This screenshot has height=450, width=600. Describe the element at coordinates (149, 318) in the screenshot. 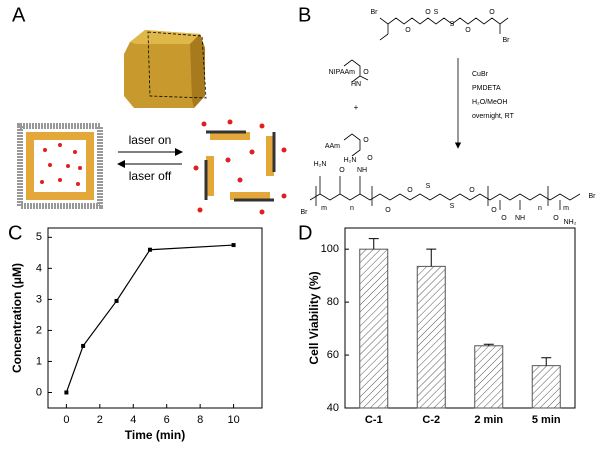

I see `data-line` at that location.